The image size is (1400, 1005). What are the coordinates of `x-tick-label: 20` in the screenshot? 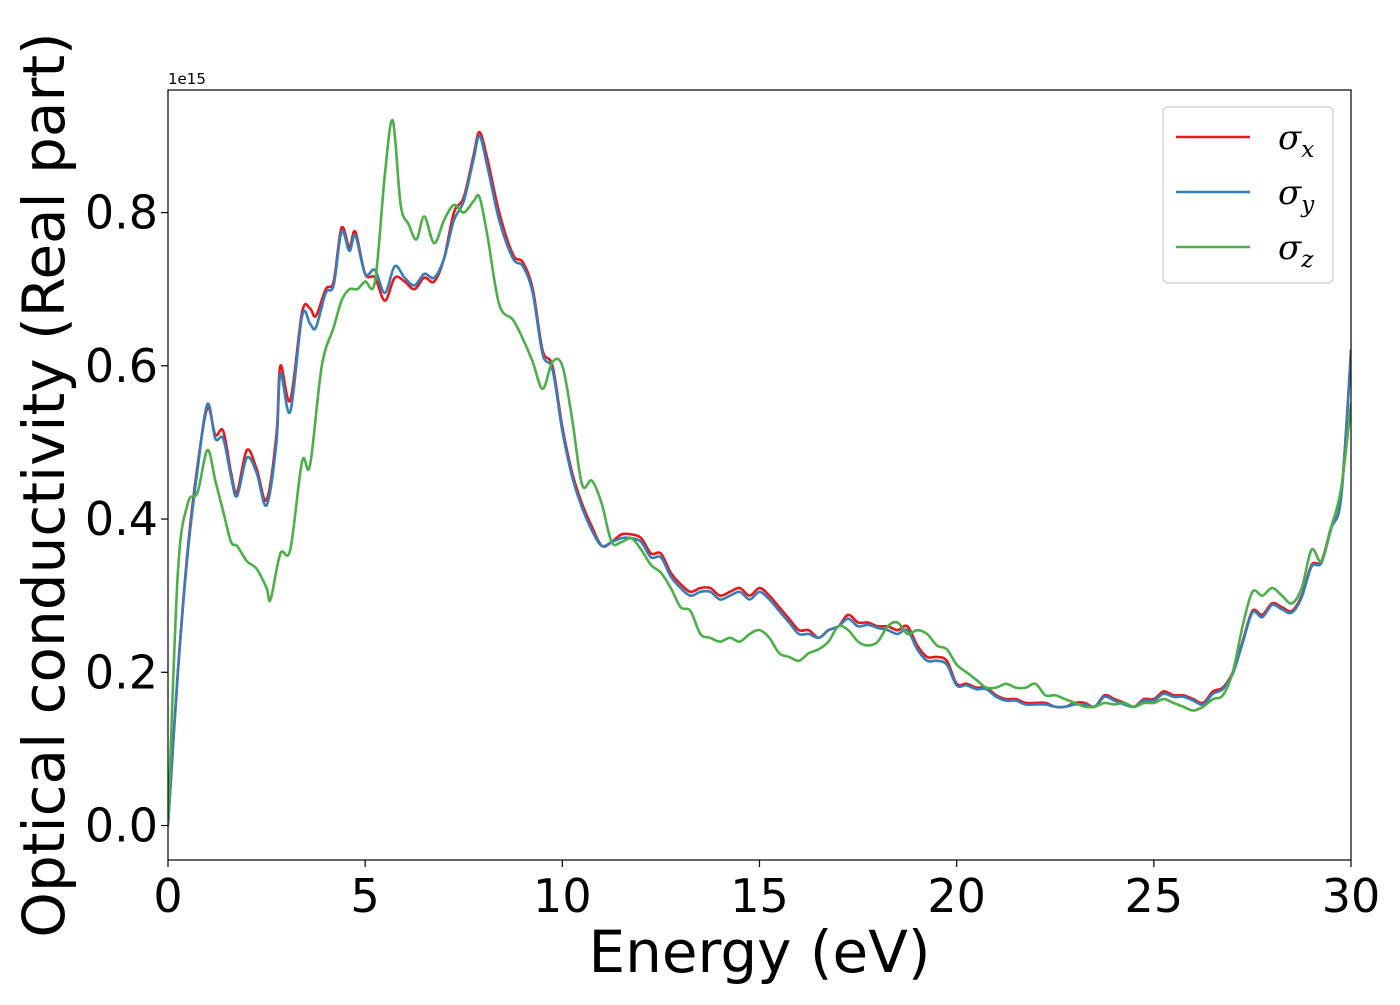 It's located at (956, 896).